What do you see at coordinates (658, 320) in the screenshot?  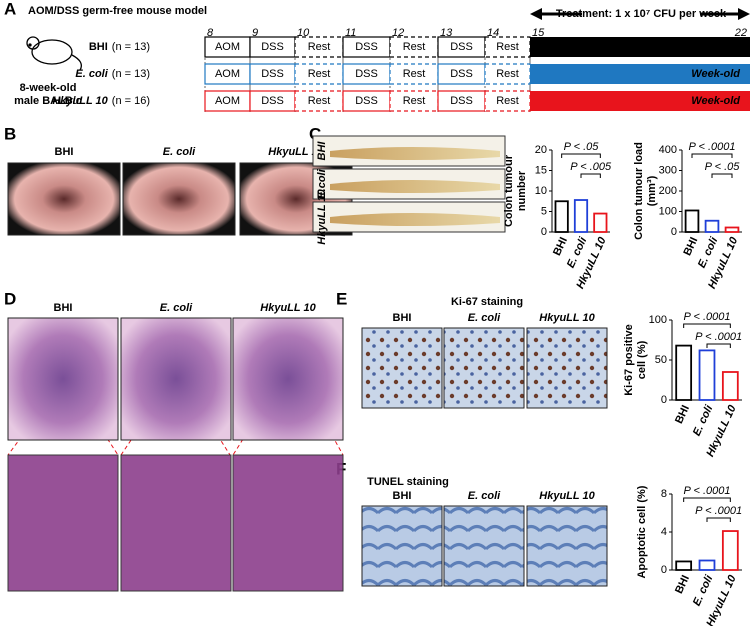 I see `y-tick-label: 100` at bounding box center [658, 320].